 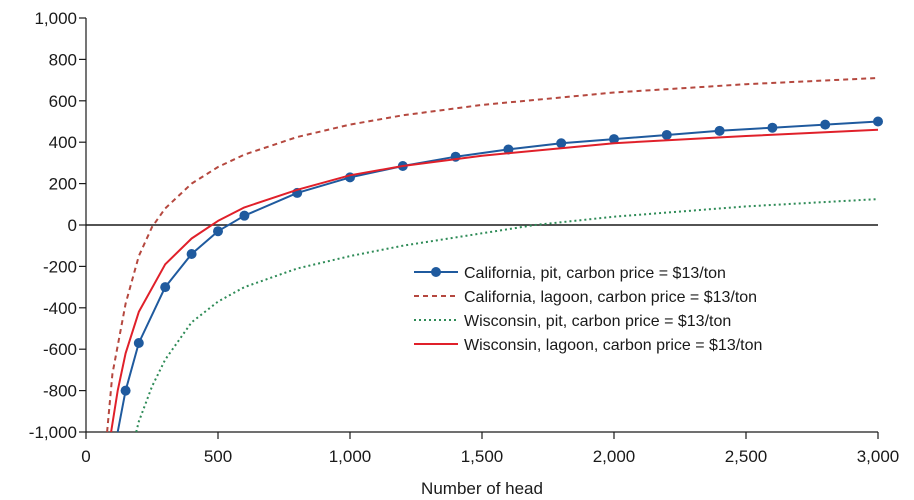 What do you see at coordinates (60, 391) in the screenshot?
I see `y-tick-label: -800` at bounding box center [60, 391].